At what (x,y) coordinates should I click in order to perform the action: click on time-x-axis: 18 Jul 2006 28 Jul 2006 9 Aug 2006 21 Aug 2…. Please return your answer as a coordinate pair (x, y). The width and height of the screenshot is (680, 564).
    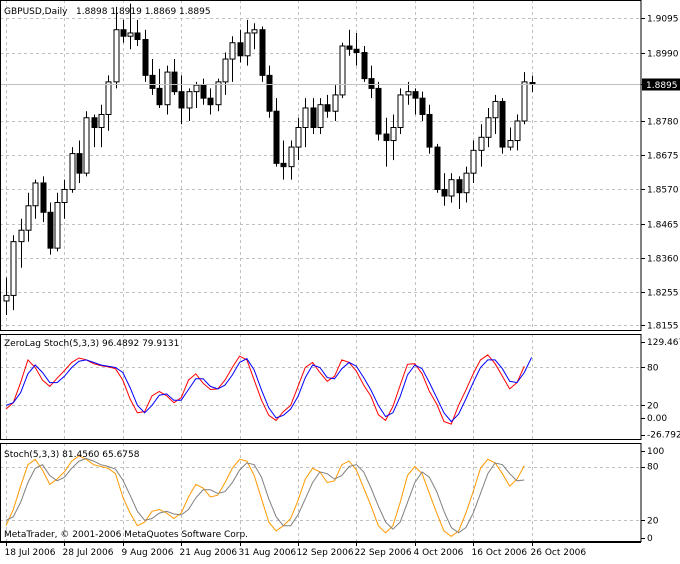
    Looking at the image, I should click on (320, 550).